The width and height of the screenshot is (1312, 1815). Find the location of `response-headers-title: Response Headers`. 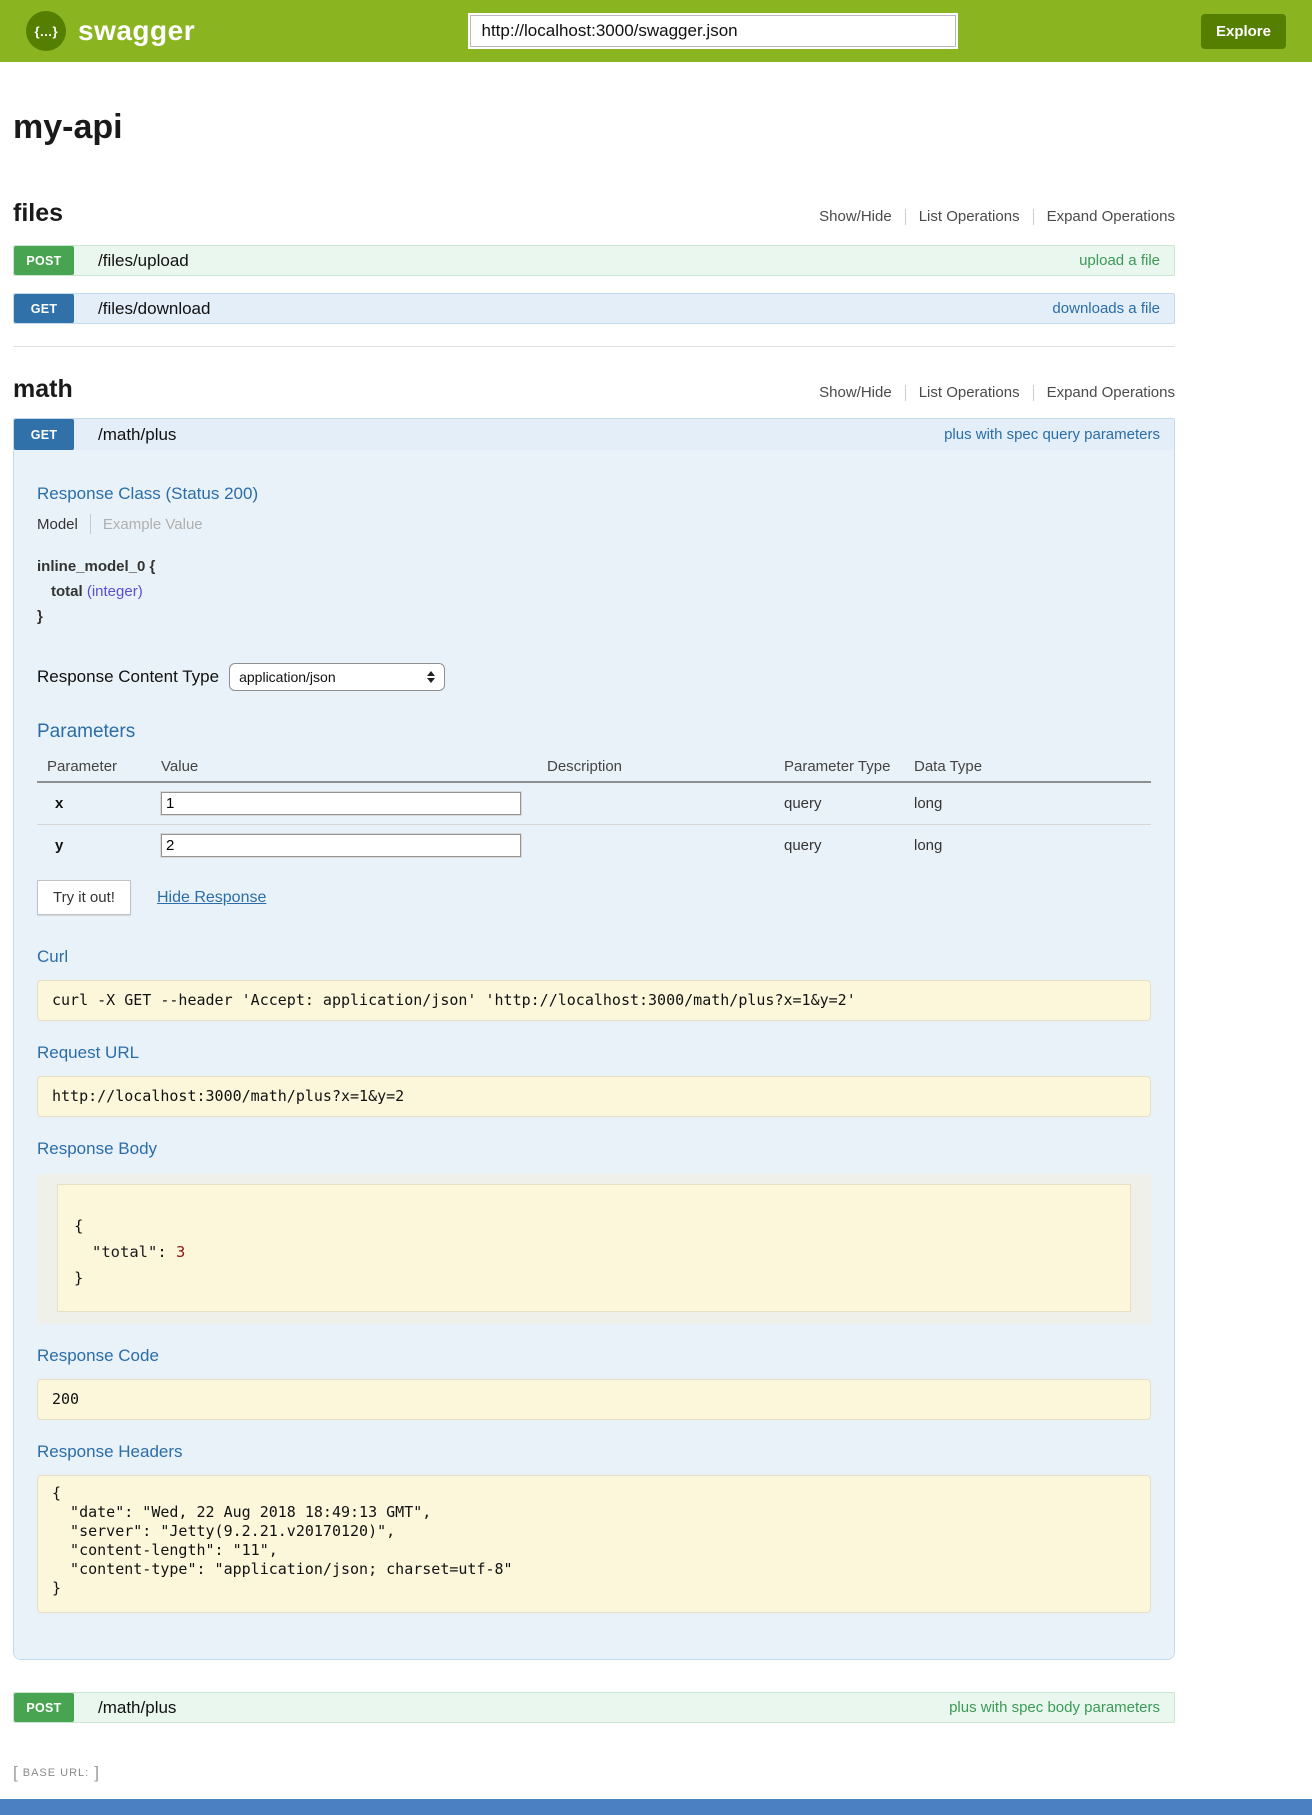

response-headers-title: Response Headers is located at coordinates (110, 1451).